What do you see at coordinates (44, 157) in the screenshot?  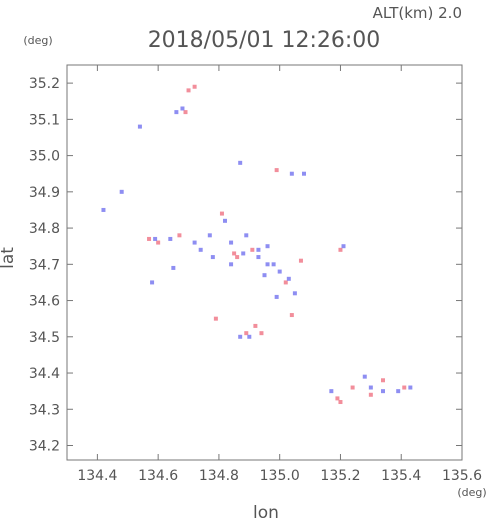 I see `y-tick-label: 35.0` at bounding box center [44, 157].